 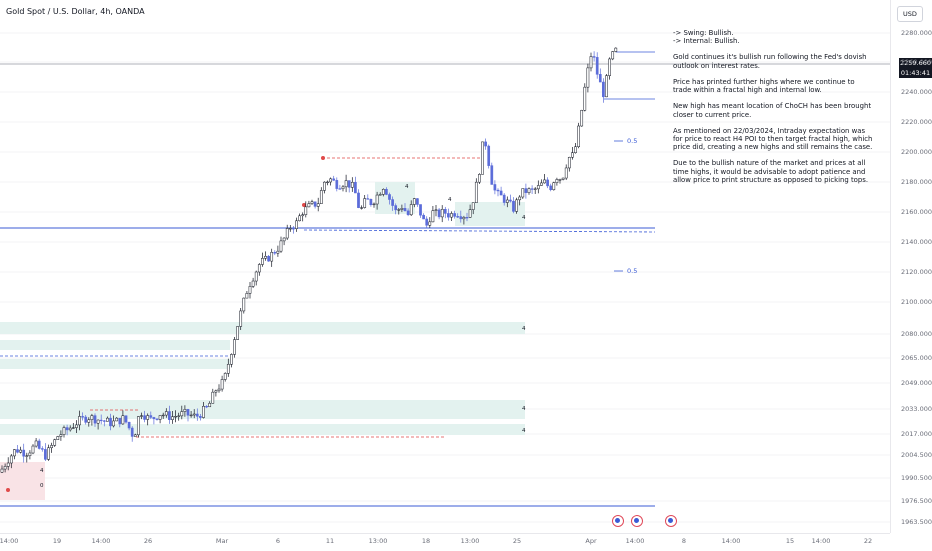 What do you see at coordinates (9, 541) in the screenshot?
I see `time-tick-label: 14:00` at bounding box center [9, 541].